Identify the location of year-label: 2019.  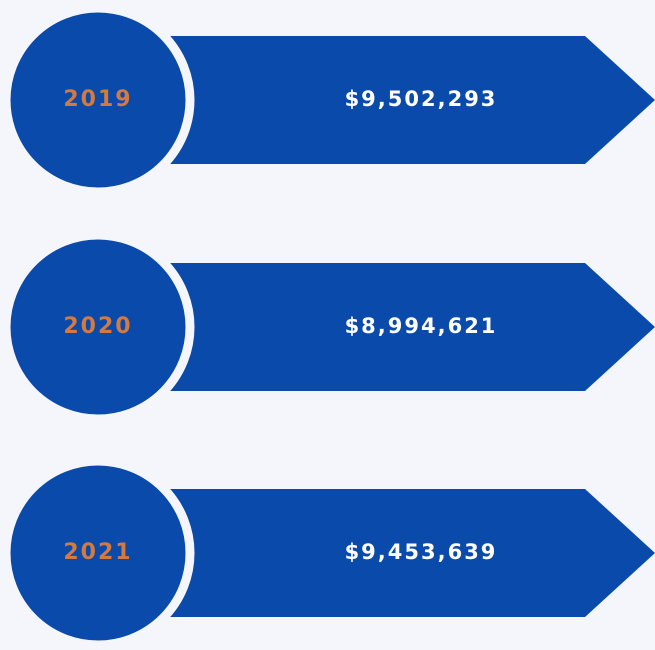
(97, 99).